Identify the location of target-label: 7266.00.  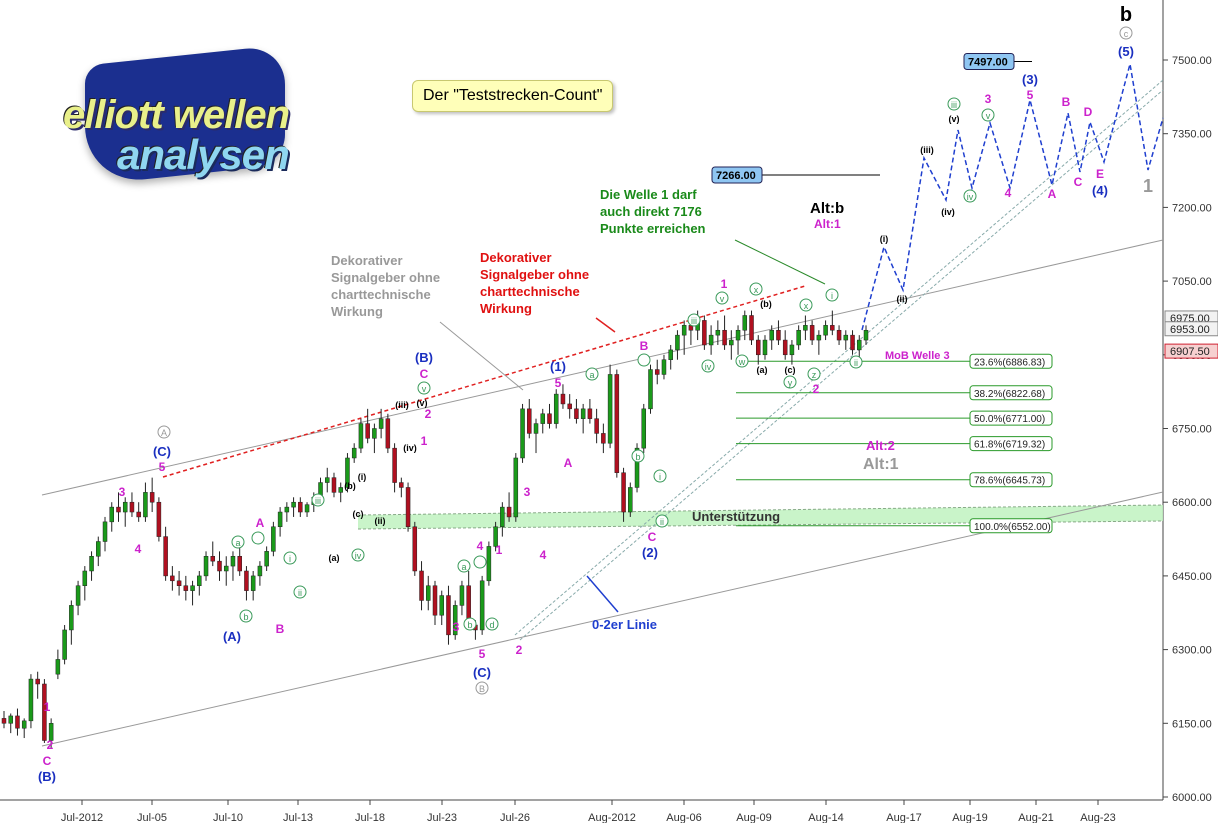
(737, 175).